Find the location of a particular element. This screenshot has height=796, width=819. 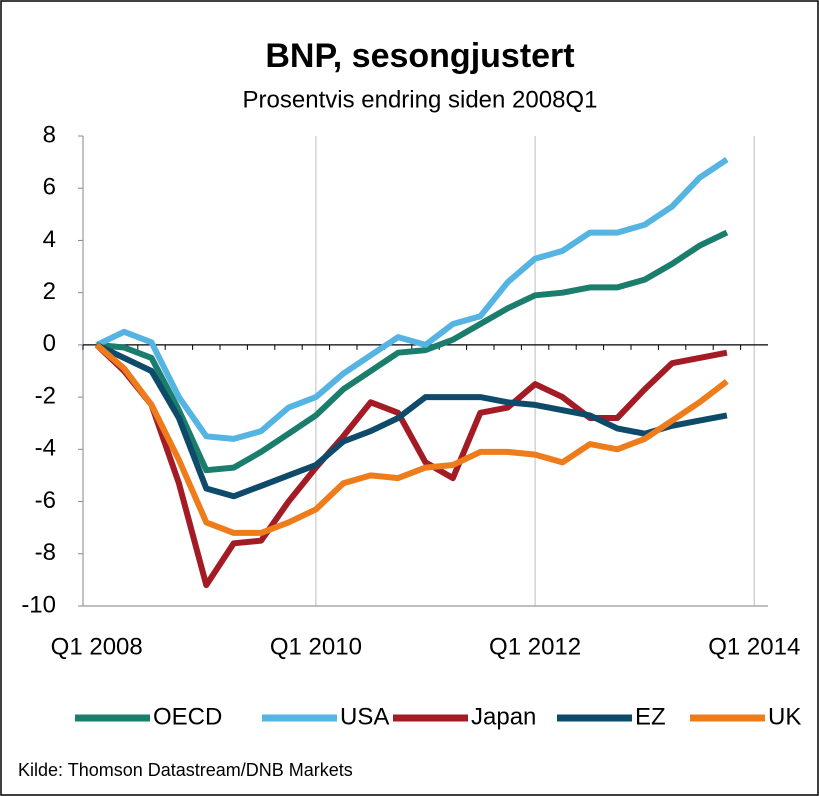

y-tick-label: -4 is located at coordinates (45, 448).